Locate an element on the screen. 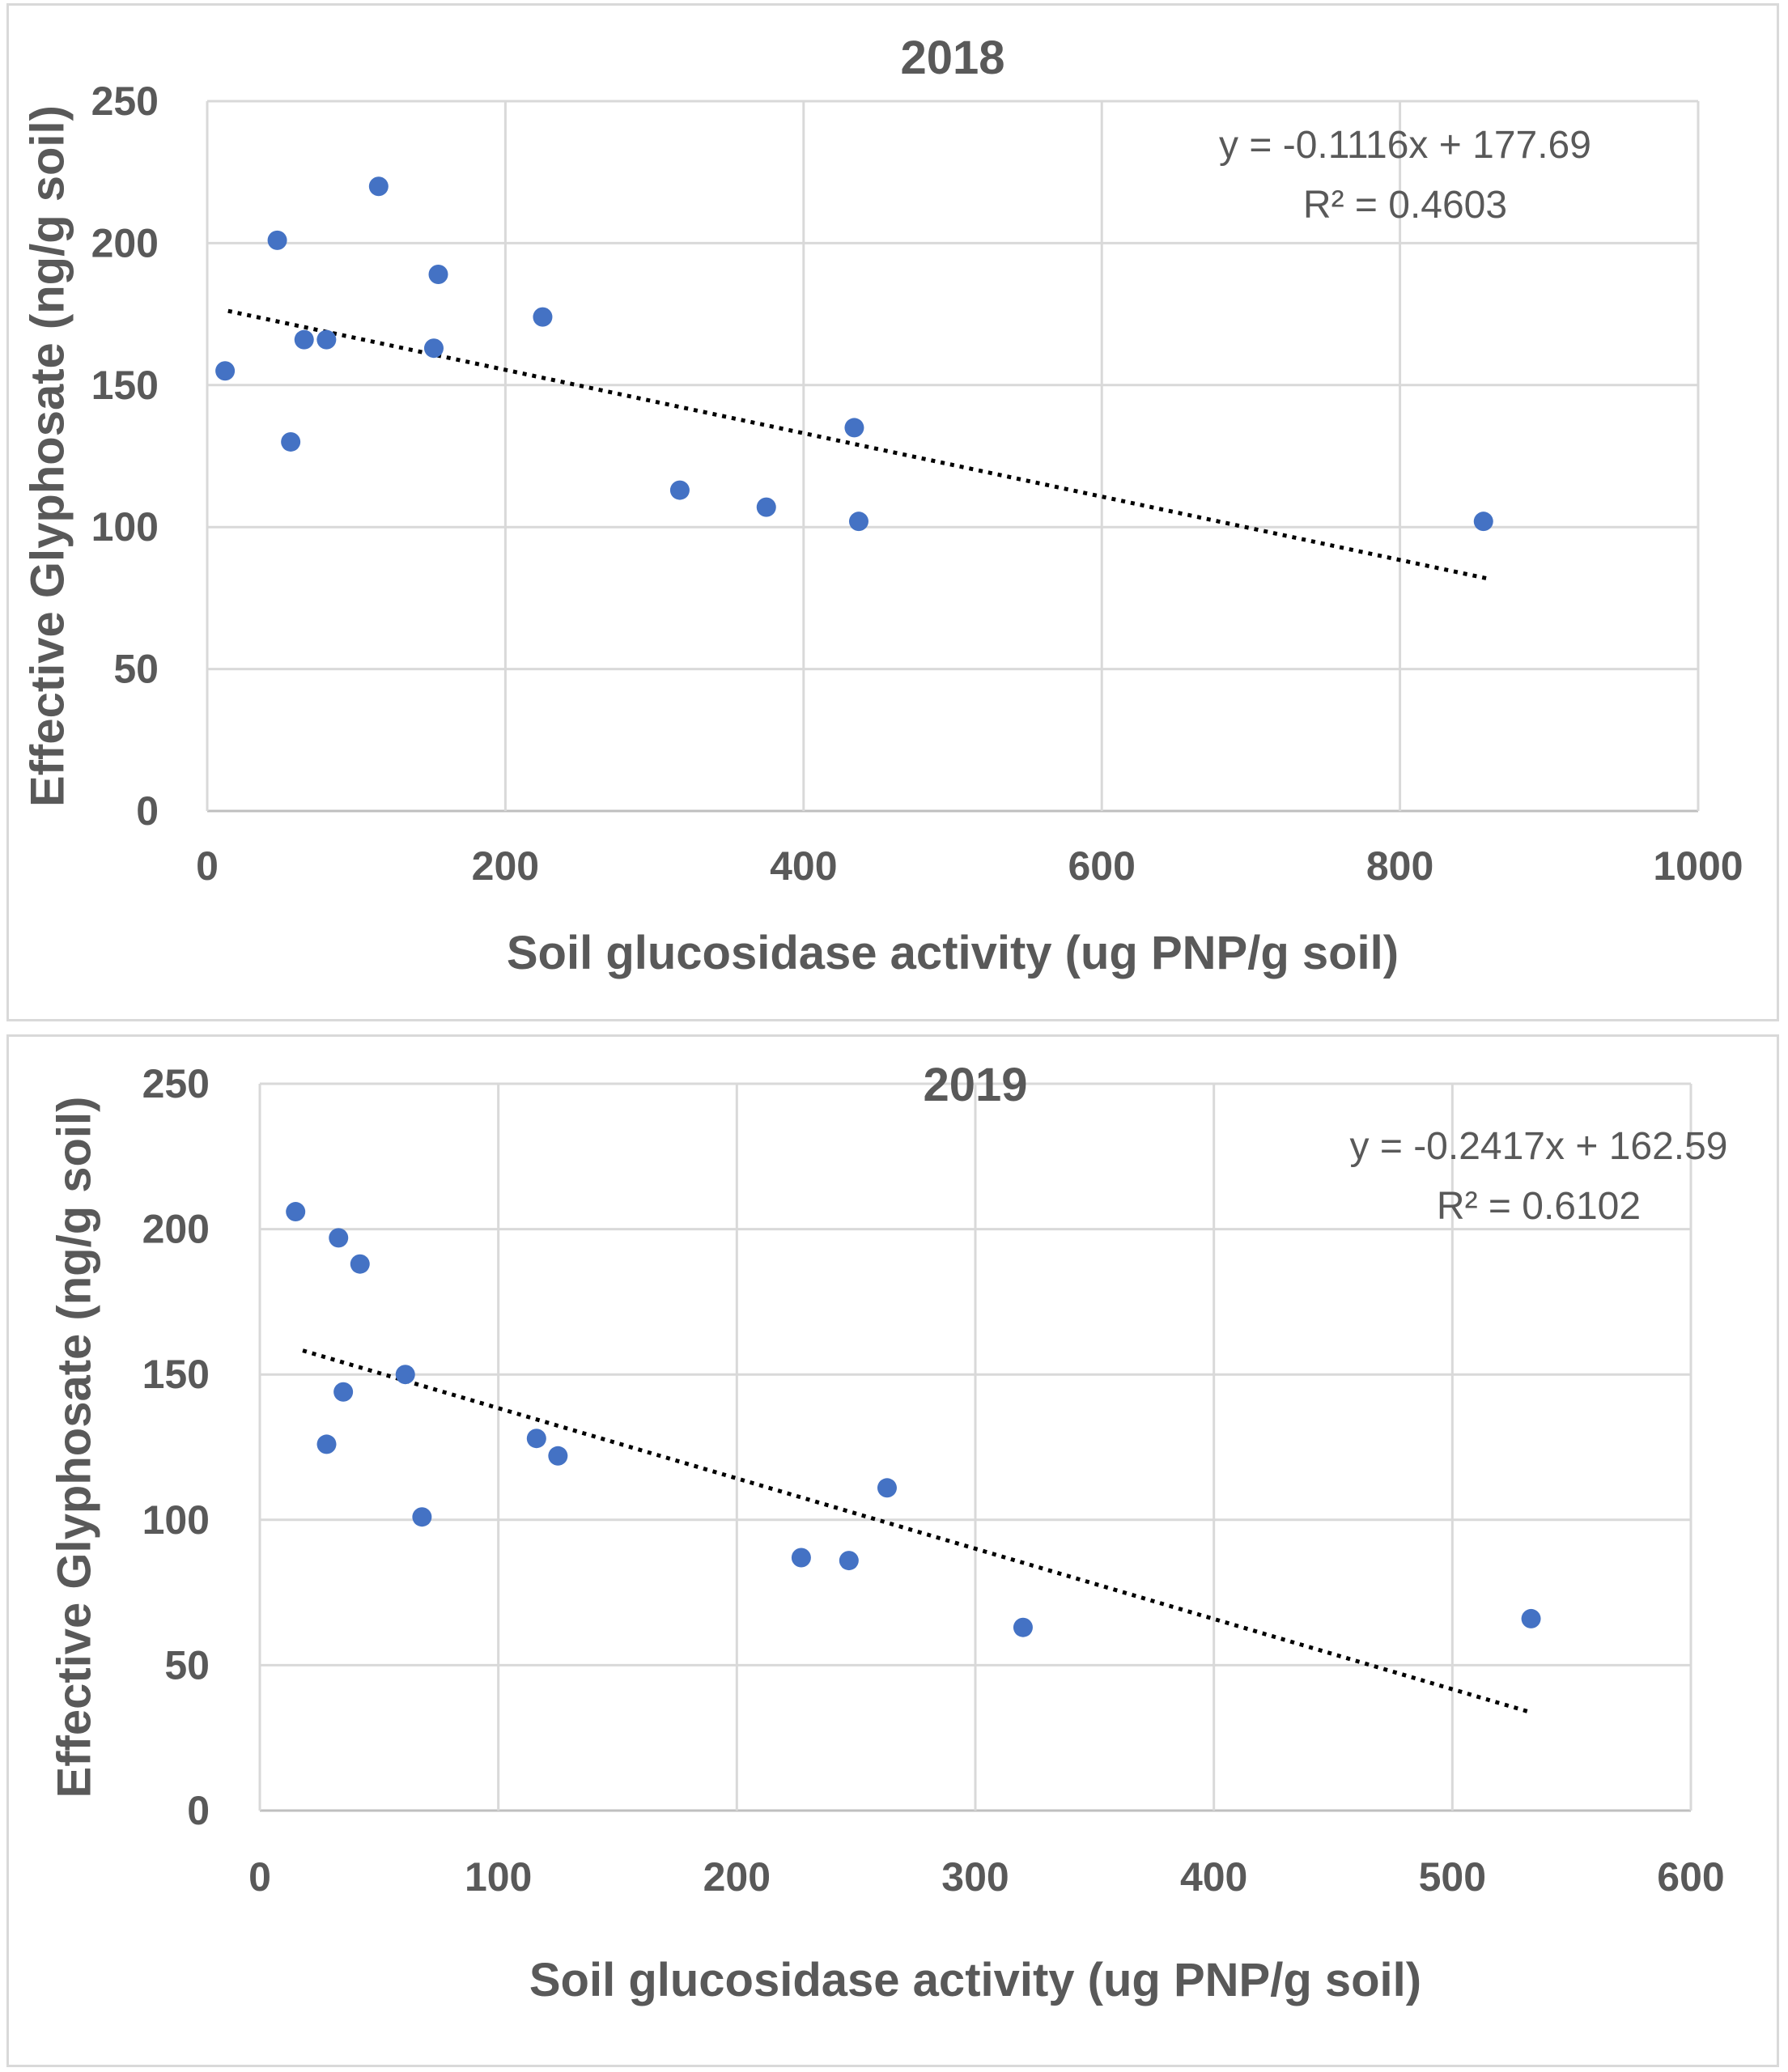 This screenshot has width=1788, height=2072. r-squared-label: R² = 0.6102 is located at coordinates (1539, 1206).